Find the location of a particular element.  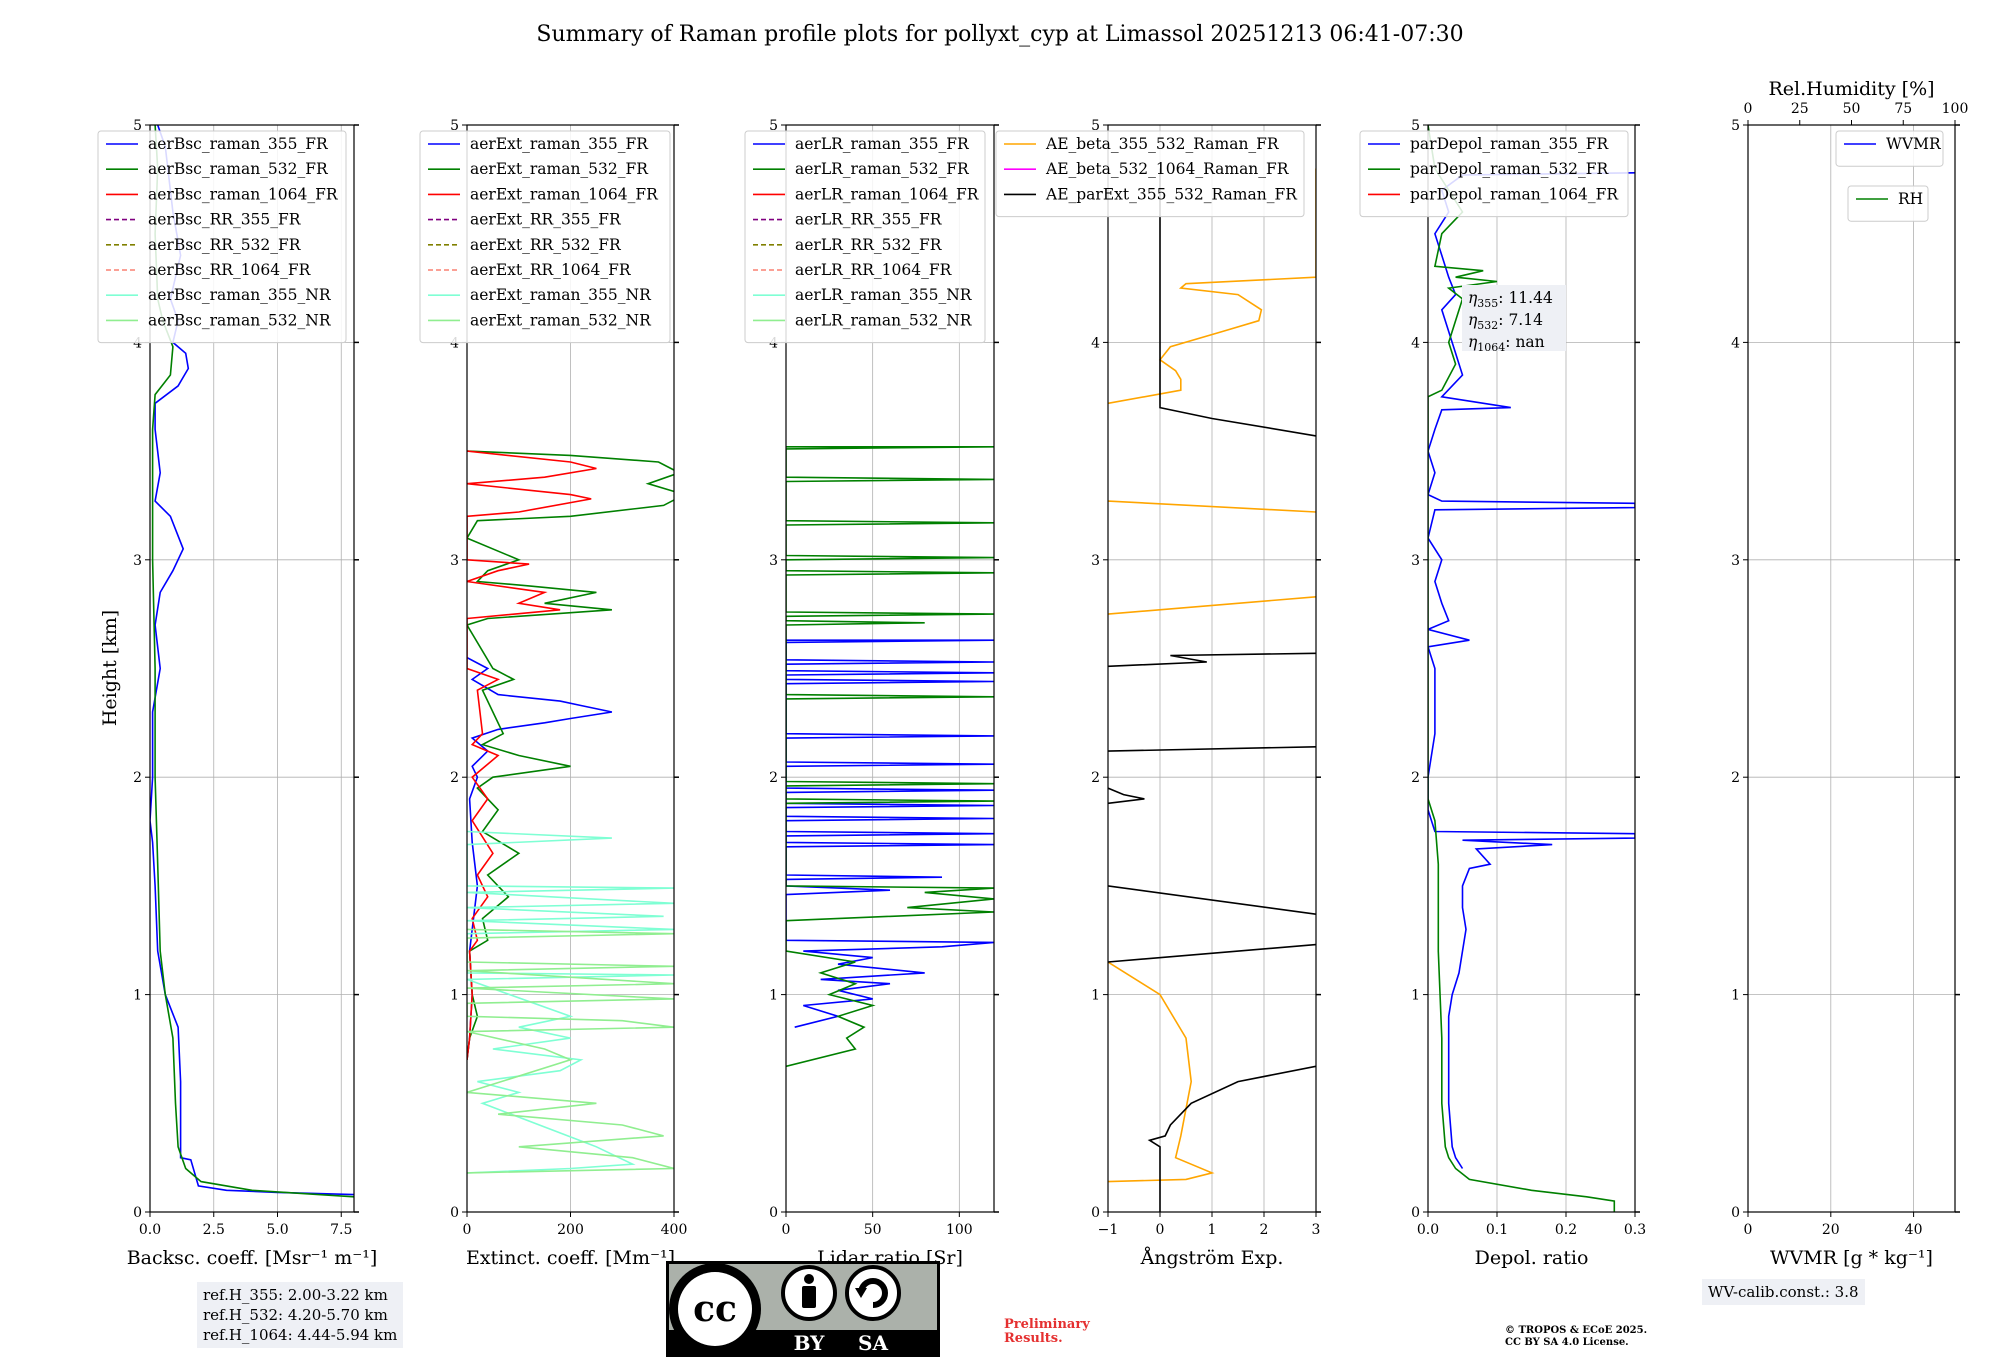

legend-entry: aerBsc_raman_532_NR is located at coordinates (240, 320).